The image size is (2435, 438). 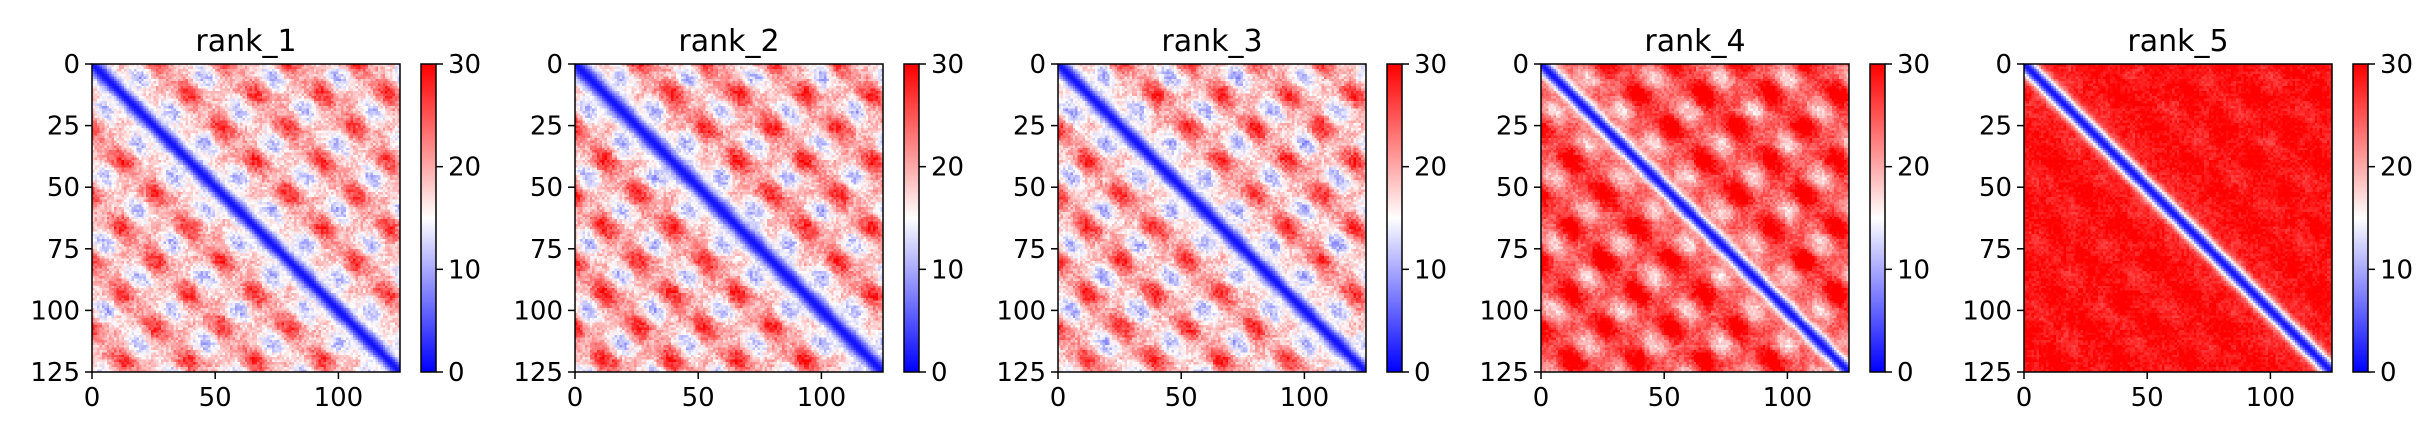 I want to click on panel-title: rank_5, so click(x=2177, y=41).